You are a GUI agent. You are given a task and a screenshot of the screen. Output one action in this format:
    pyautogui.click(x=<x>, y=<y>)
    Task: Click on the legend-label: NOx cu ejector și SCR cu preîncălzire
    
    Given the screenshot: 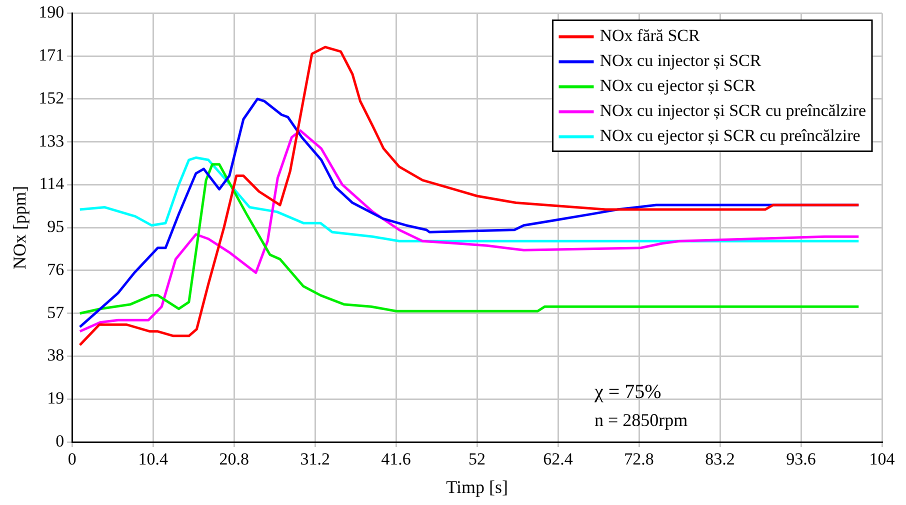 What is the action you would take?
    pyautogui.click(x=730, y=136)
    